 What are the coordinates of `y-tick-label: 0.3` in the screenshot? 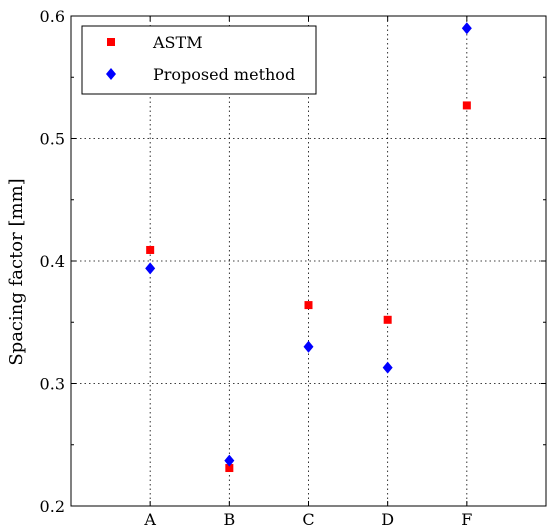 It's located at (52, 384).